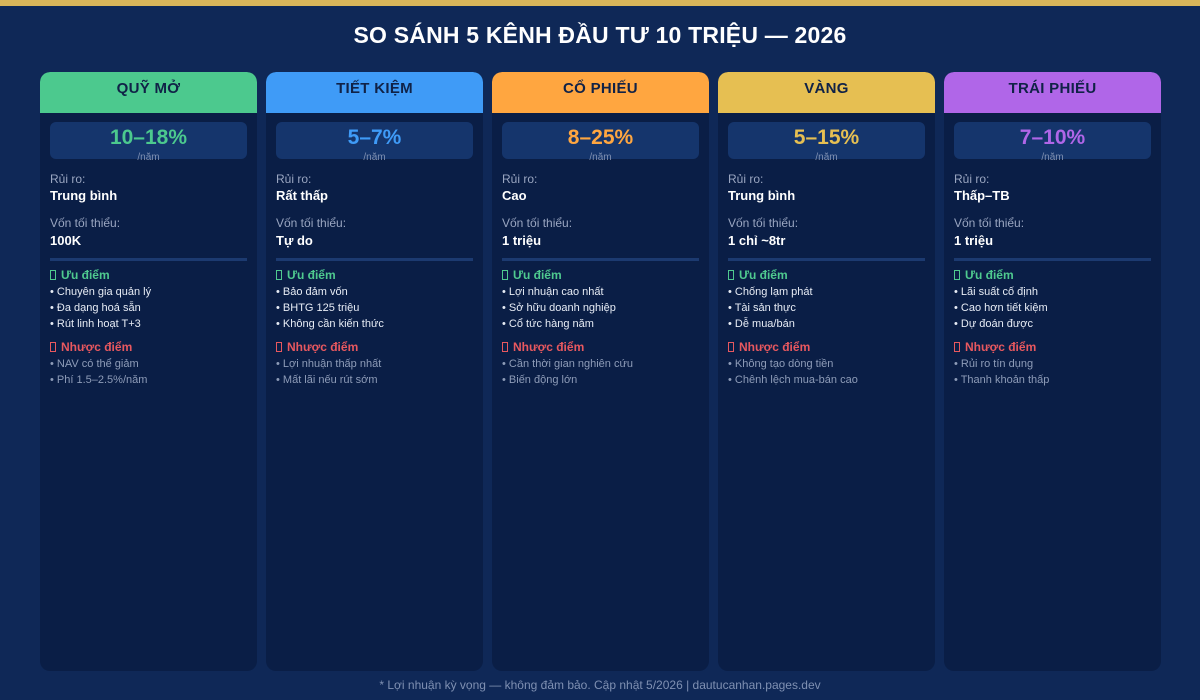 The height and width of the screenshot is (700, 1200). Describe the element at coordinates (302, 195) in the screenshot. I see `risk-value: Rất thấp` at that location.